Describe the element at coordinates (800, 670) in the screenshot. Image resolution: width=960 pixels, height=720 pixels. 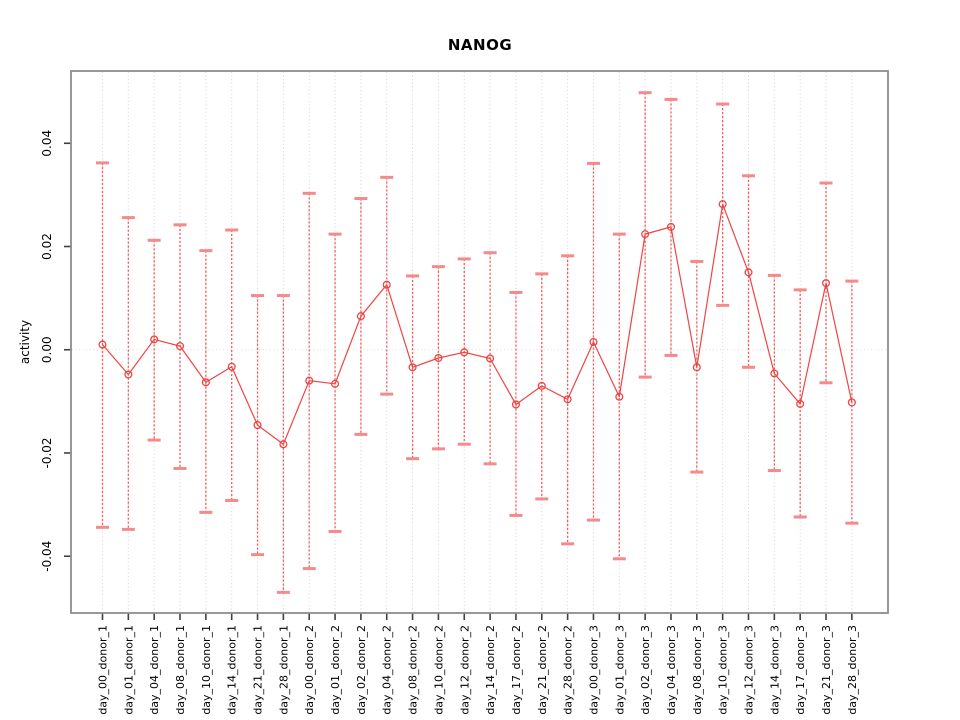
I see `x-tick-label: day_17_donor_3` at that location.